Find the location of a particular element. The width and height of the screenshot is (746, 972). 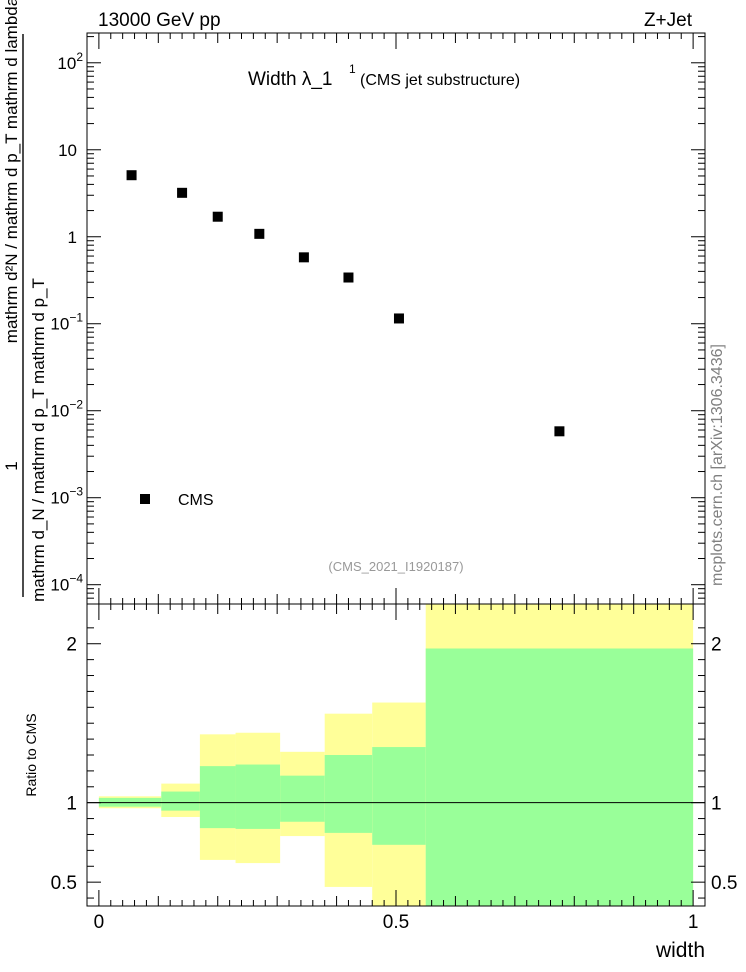

y-tick-label: 10⁻² is located at coordinates (66, 409).